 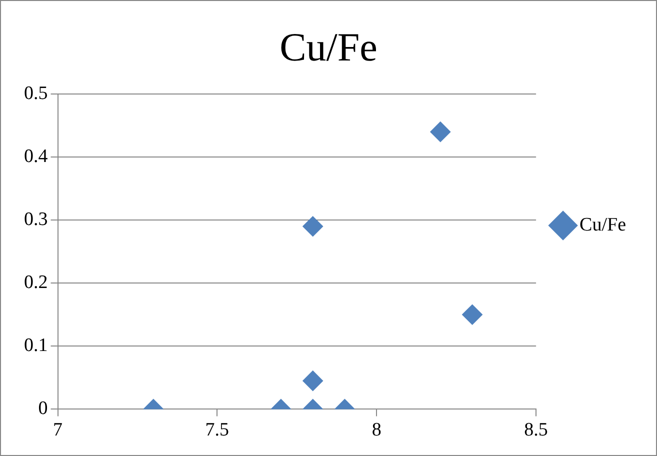 What do you see at coordinates (36, 93) in the screenshot?
I see `y-tick-label: 0.5` at bounding box center [36, 93].